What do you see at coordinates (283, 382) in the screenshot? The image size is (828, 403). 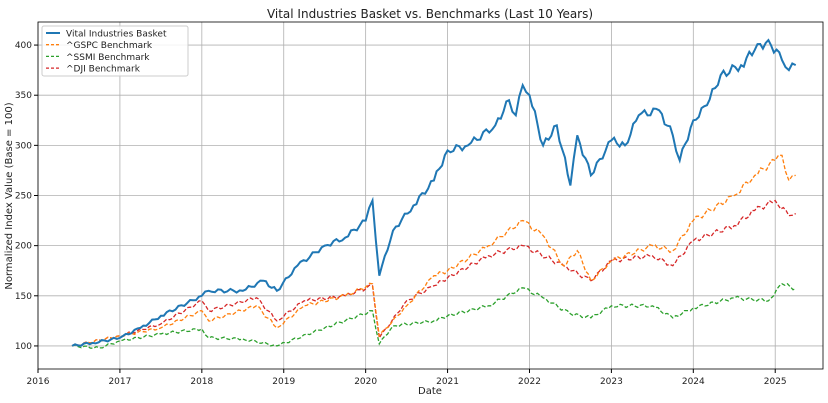 I see `x-tick-label: 2019` at bounding box center [283, 382].